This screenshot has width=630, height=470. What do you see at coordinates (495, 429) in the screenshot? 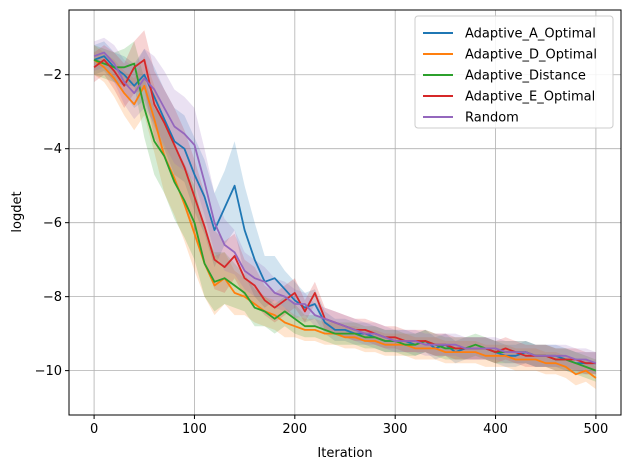
I see `x-tick-label: 400` at bounding box center [495, 429].